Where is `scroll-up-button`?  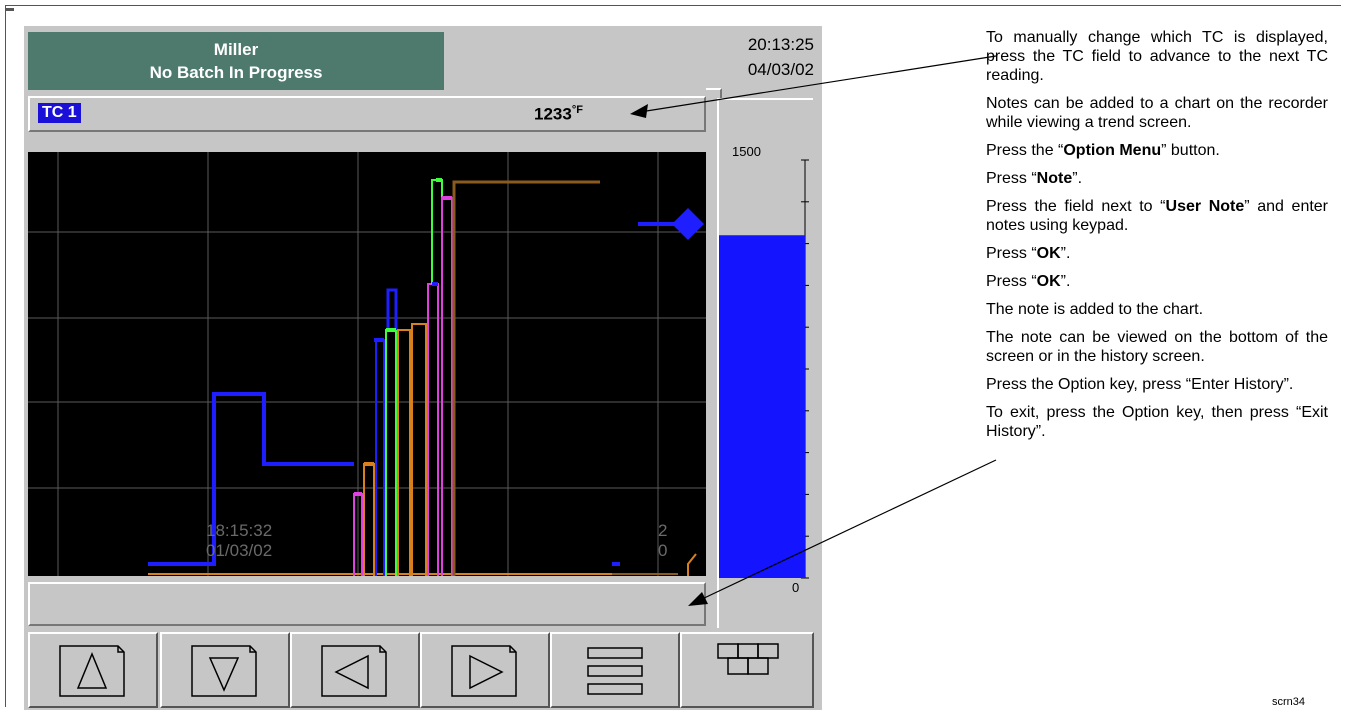 scroll-up-button is located at coordinates (93, 670).